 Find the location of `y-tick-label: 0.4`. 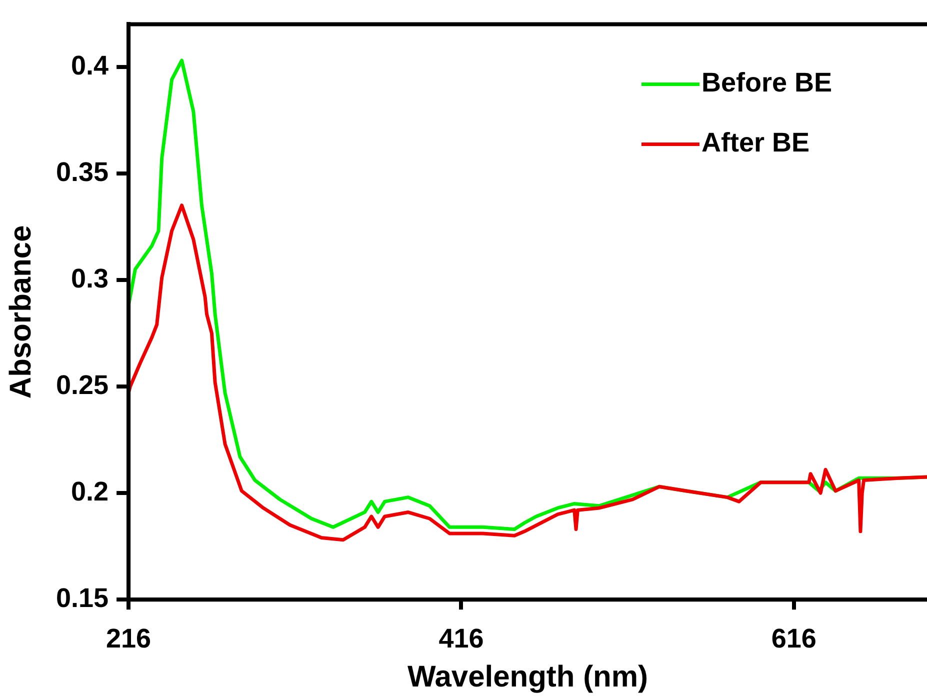

y-tick-label: 0.4 is located at coordinates (90, 65).